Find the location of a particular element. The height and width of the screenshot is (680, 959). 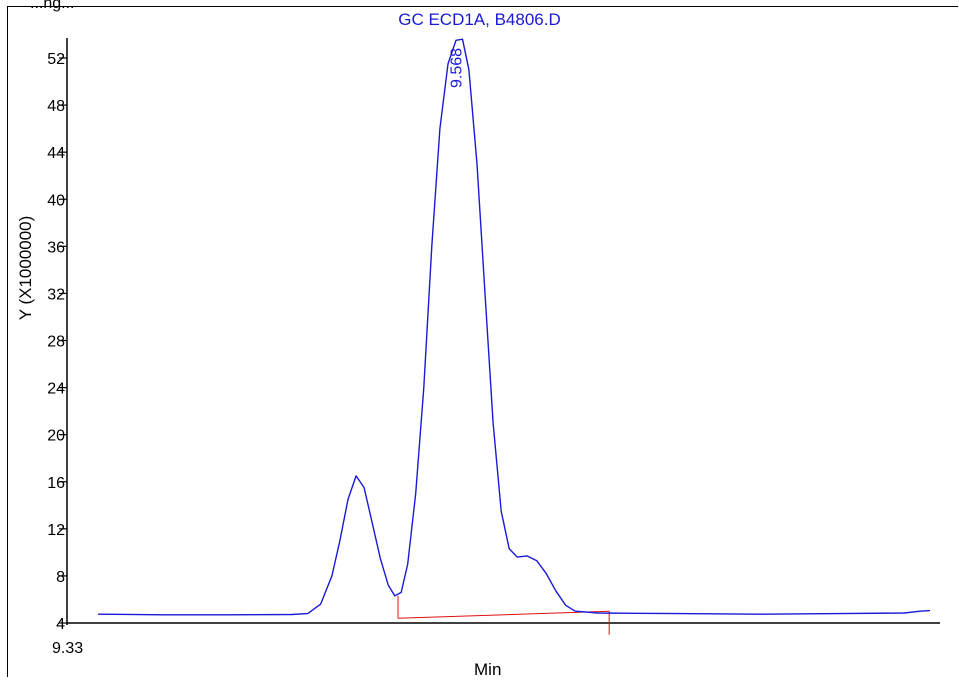

x-axis-label: Min is located at coordinates (488, 669).